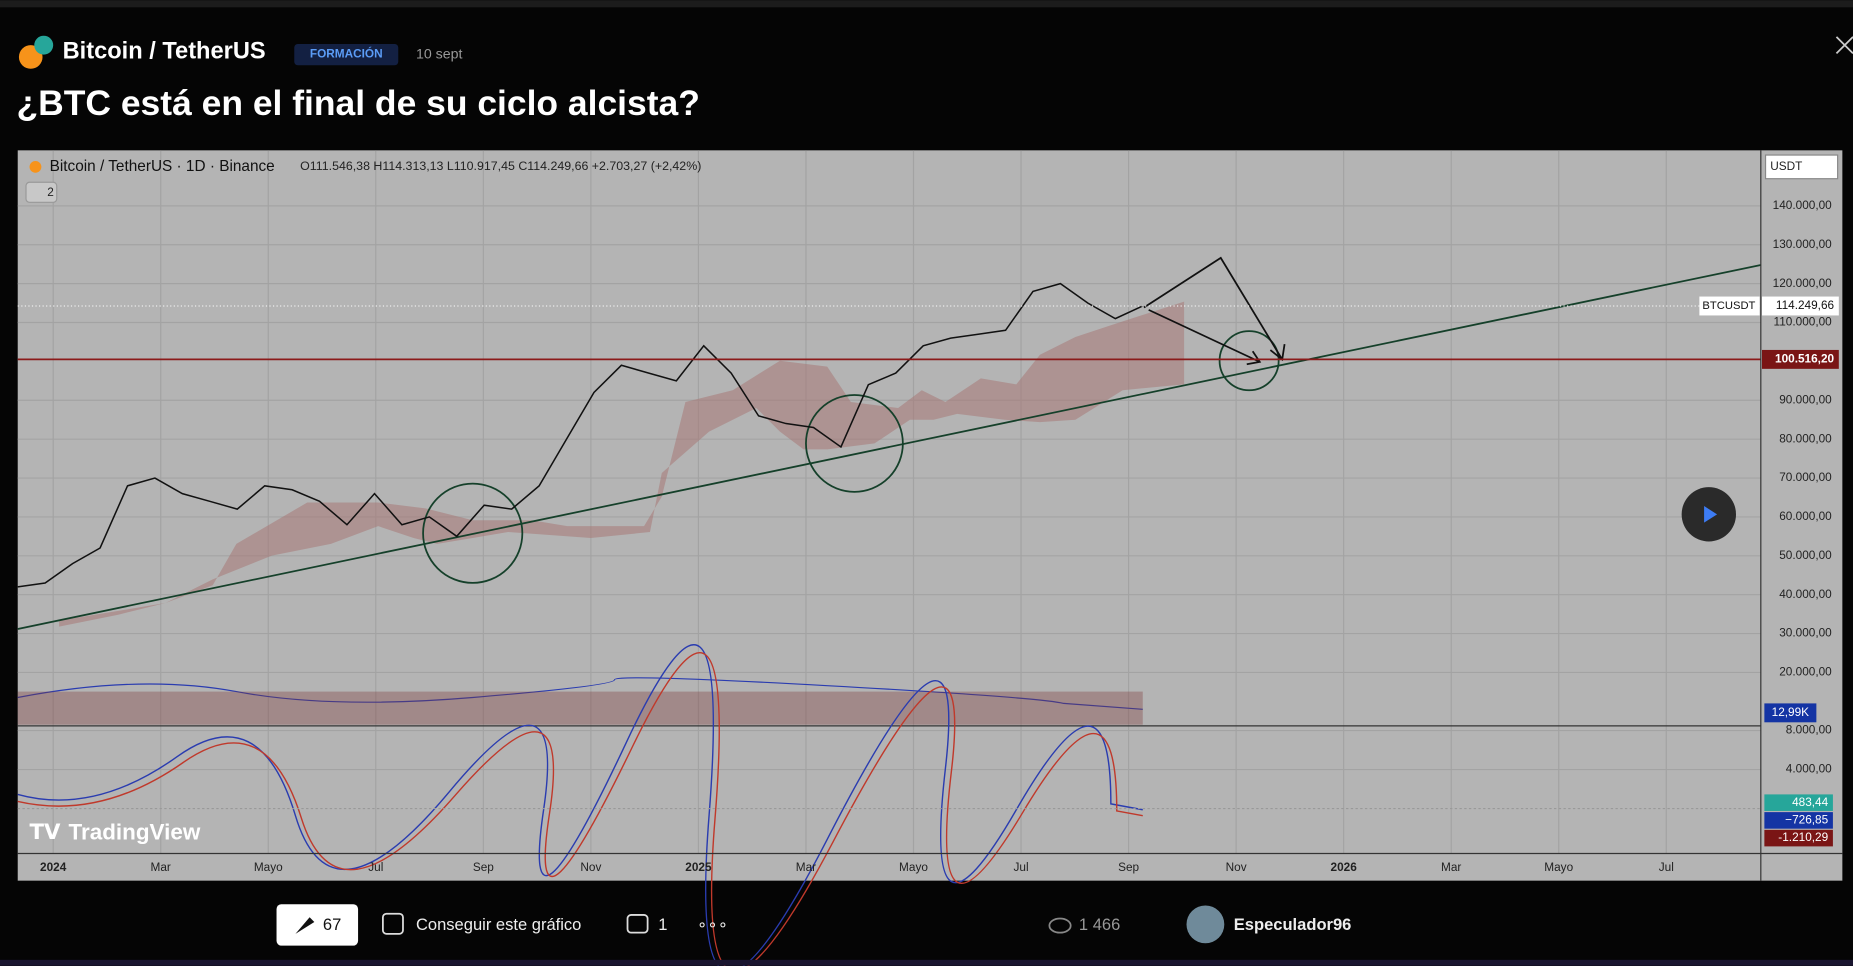 The width and height of the screenshot is (1853, 966). I want to click on author-avatar, so click(1205, 924).